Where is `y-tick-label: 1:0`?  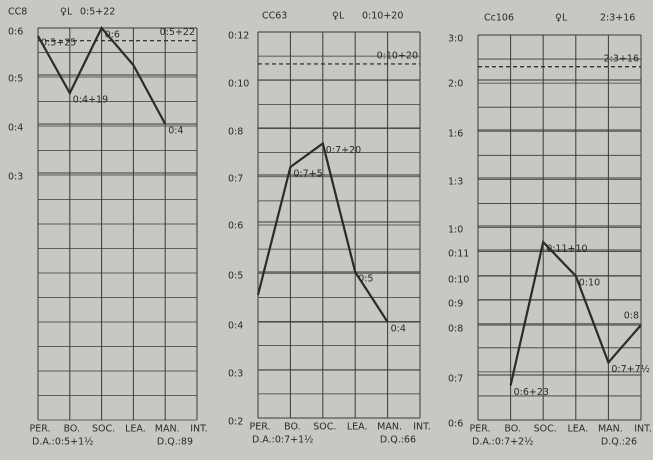
y-tick-label: 1:0 is located at coordinates (455, 230).